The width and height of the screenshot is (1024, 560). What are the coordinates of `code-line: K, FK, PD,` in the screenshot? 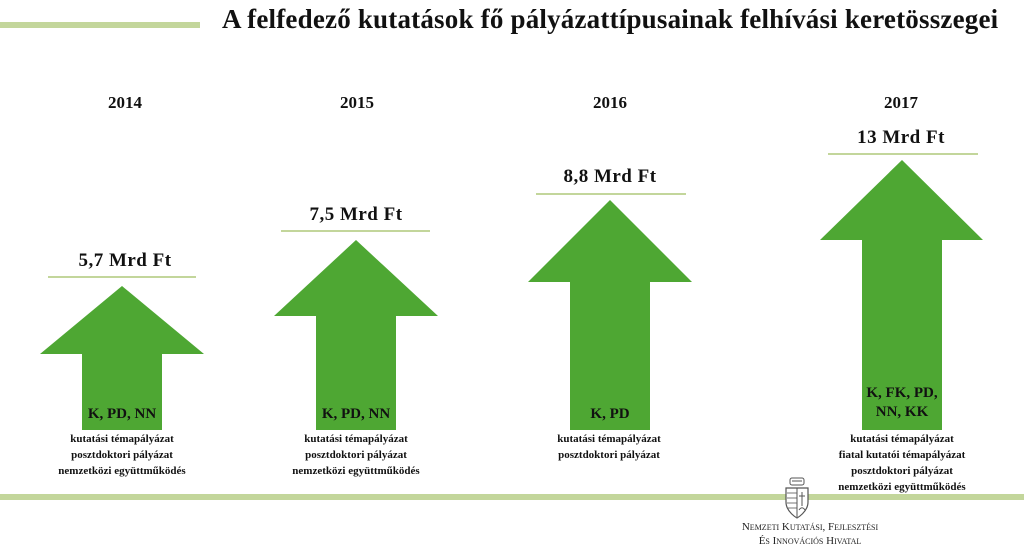 It's located at (902, 393).